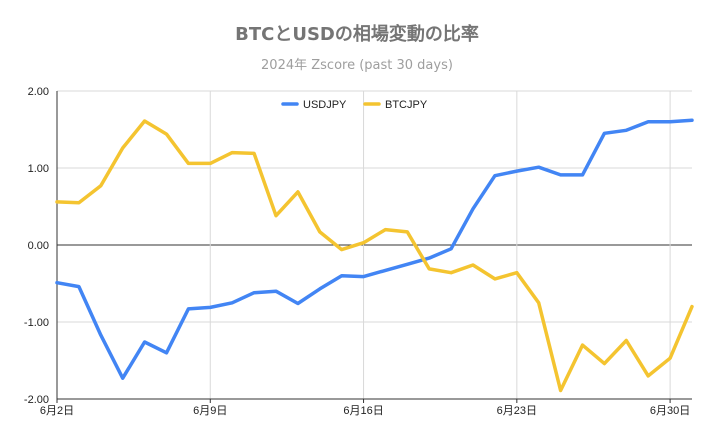 The image size is (714, 442). Describe the element at coordinates (357, 65) in the screenshot. I see `chart-subtitle: 2024年 Zscore (past 30 days)` at that location.